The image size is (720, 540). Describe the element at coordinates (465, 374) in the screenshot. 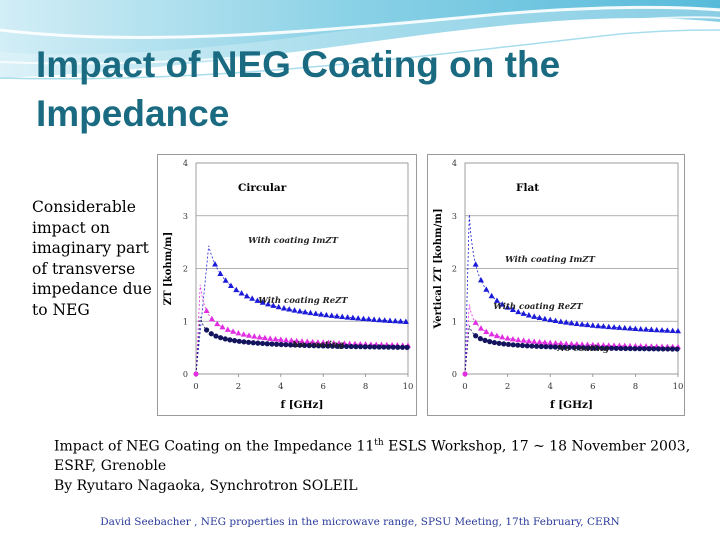

I see `origin-point` at that location.